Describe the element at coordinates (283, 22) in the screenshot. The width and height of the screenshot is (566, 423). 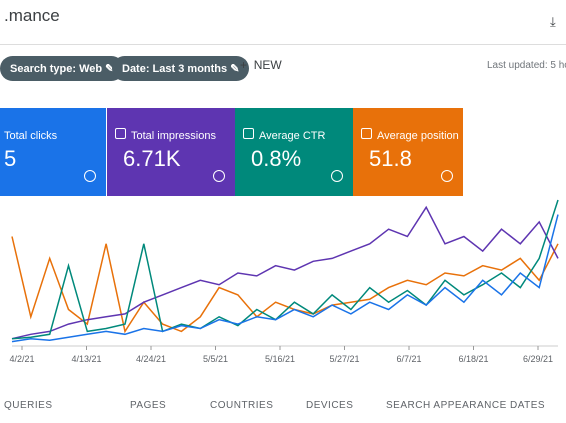
I see `top-bar: .mance ⤓` at that location.